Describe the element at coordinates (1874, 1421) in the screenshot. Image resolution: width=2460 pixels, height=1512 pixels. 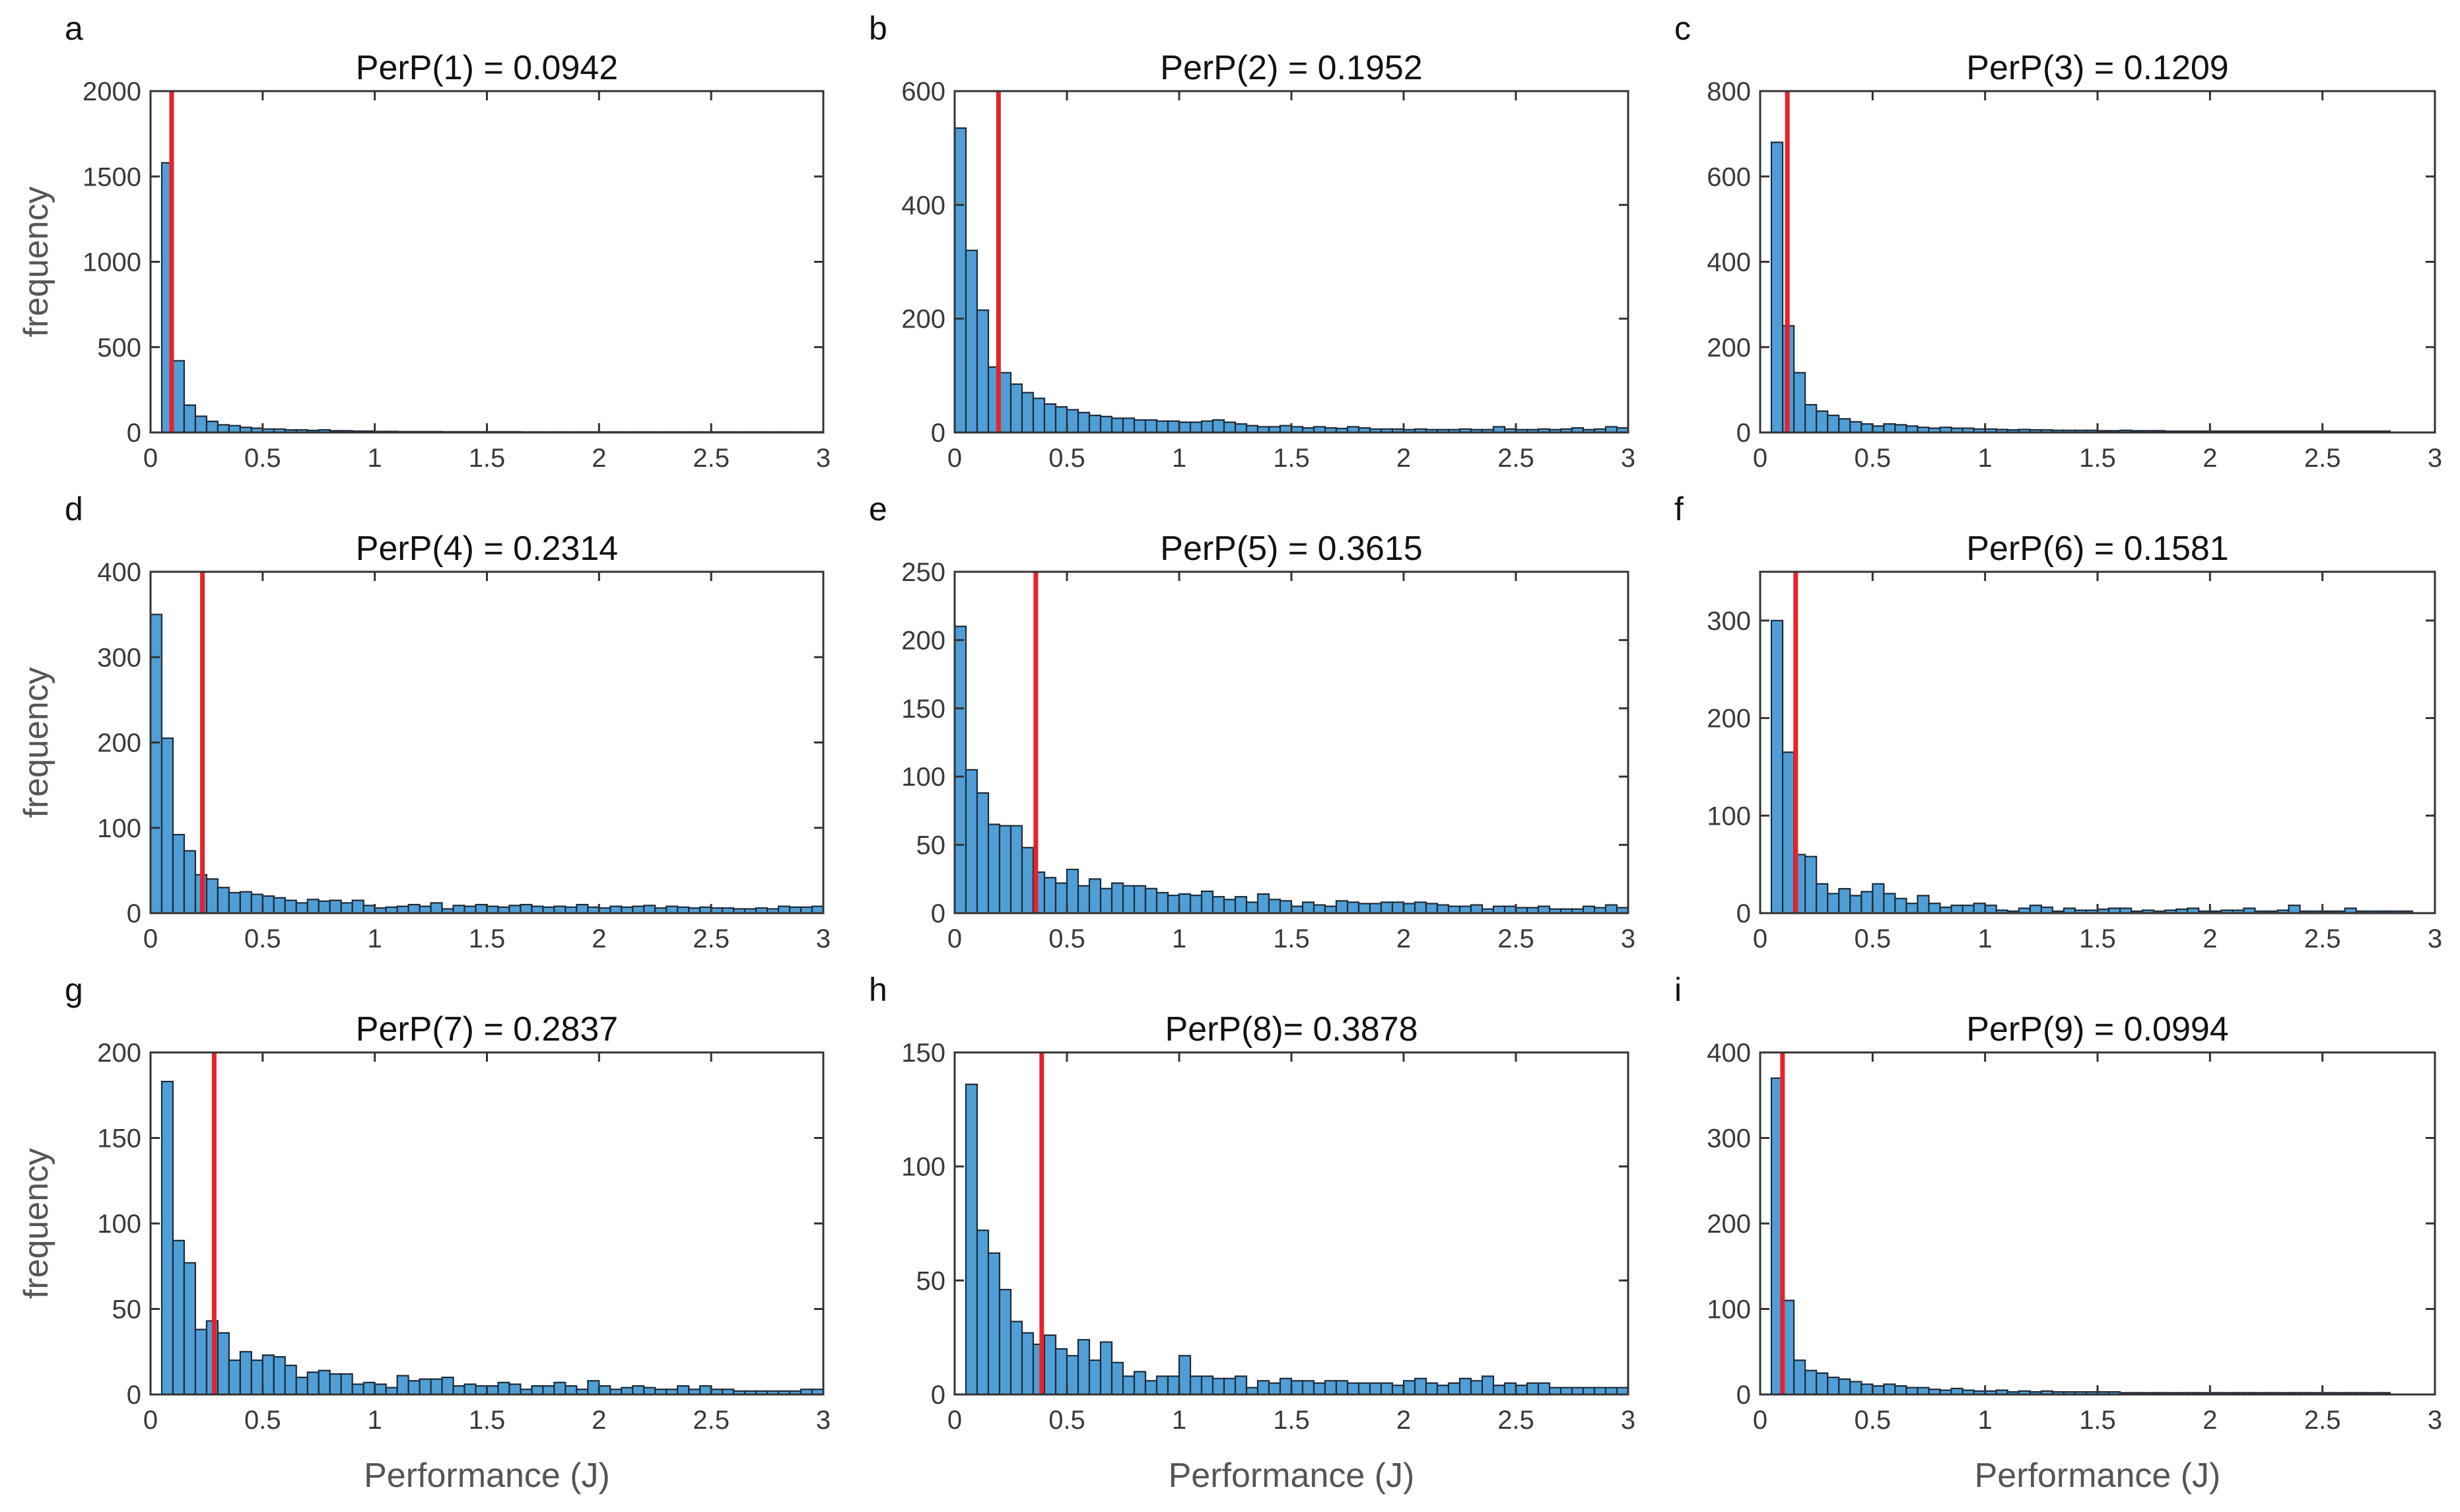
I see `panel-i-xtick-label-1: 0.5` at that location.